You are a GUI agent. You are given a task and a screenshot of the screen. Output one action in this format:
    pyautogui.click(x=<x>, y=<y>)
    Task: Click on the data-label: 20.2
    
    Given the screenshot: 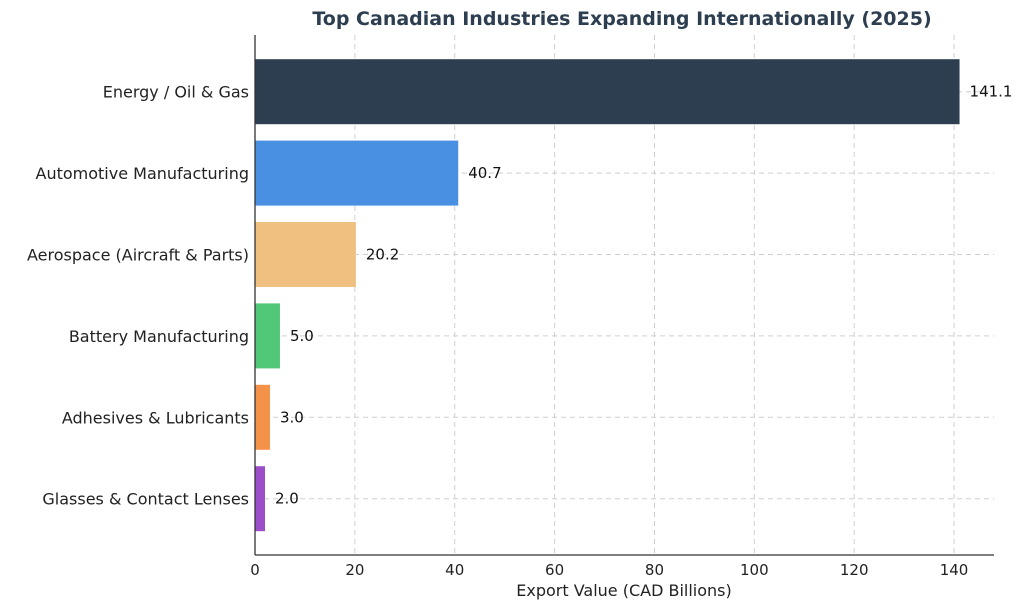 What is the action you would take?
    pyautogui.click(x=382, y=255)
    